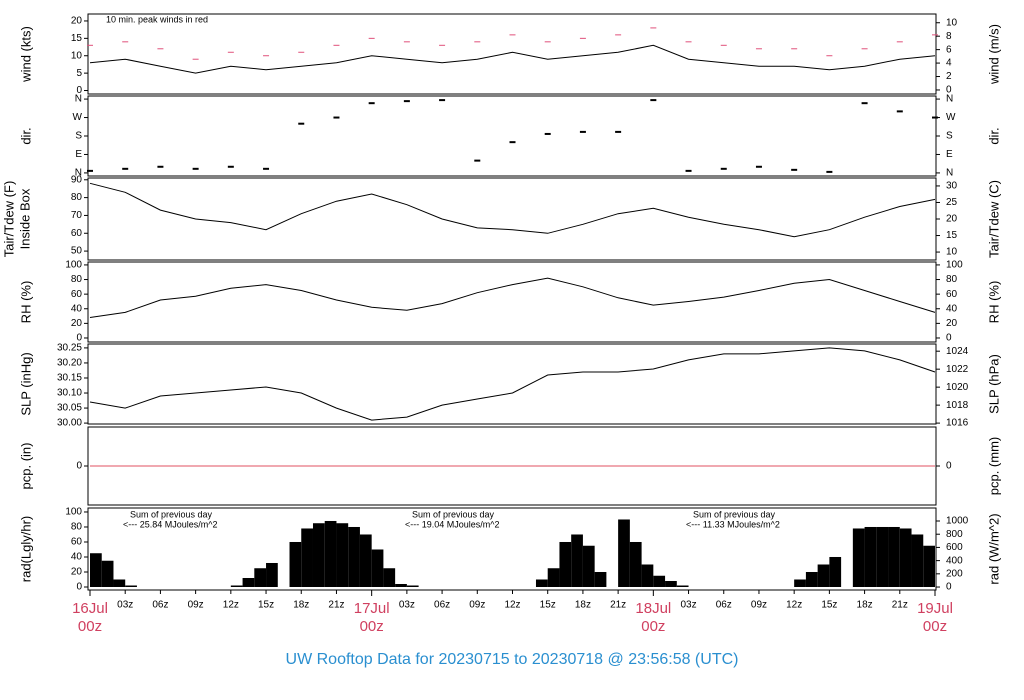 This screenshot has height=700, width=1024. What do you see at coordinates (78, 136) in the screenshot?
I see `y-tick-label: S` at bounding box center [78, 136].